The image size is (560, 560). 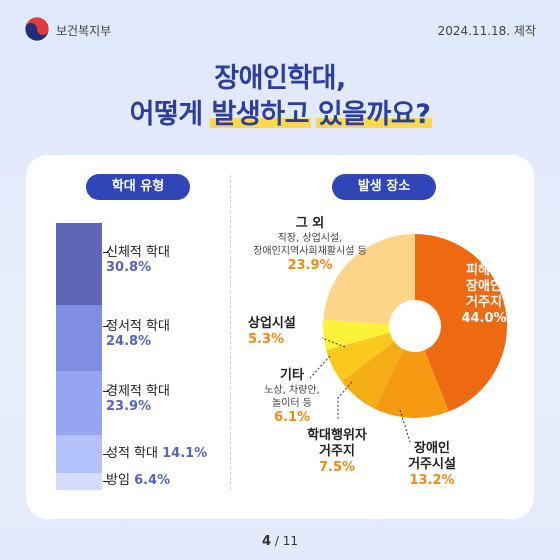 I want to click on pie-label-victim-home: 피해자 장애인 거주지 44.0%, so click(x=484, y=294).